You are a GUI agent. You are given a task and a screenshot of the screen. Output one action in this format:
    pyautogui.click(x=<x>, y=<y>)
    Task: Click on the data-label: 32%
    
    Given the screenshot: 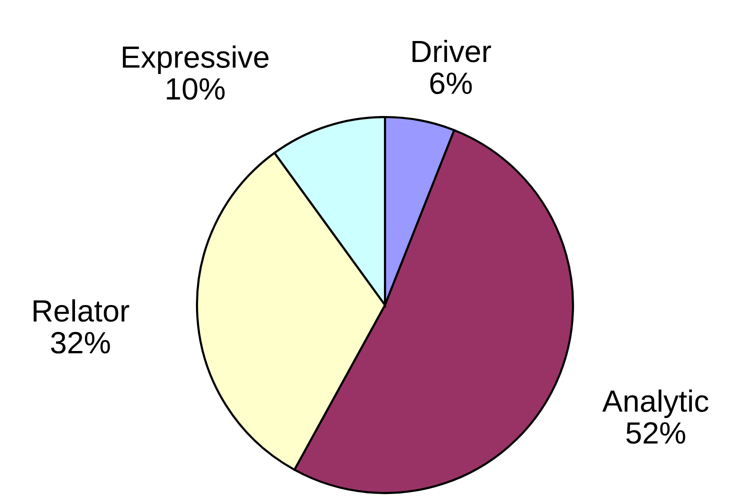 What is the action you would take?
    pyautogui.click(x=80, y=343)
    